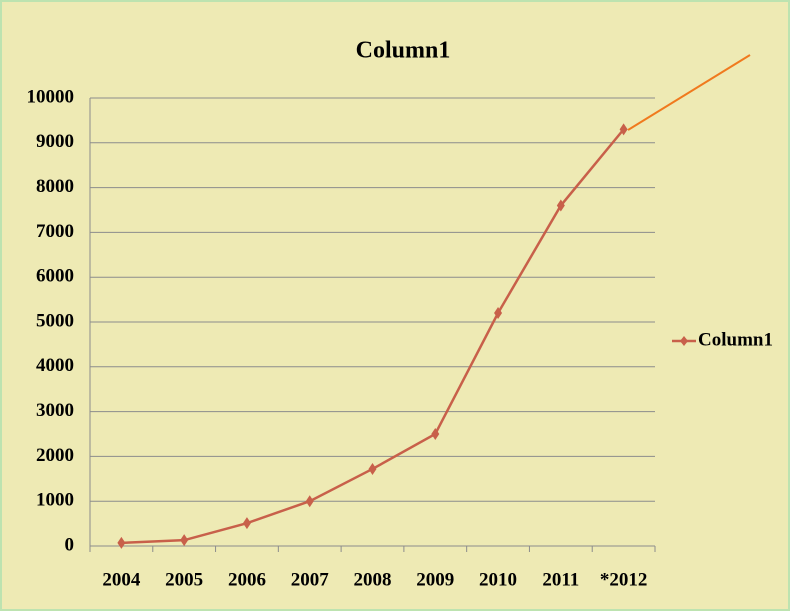 The width and height of the screenshot is (790, 611). Describe the element at coordinates (624, 579) in the screenshot. I see `x-tick-label: *2012` at that location.